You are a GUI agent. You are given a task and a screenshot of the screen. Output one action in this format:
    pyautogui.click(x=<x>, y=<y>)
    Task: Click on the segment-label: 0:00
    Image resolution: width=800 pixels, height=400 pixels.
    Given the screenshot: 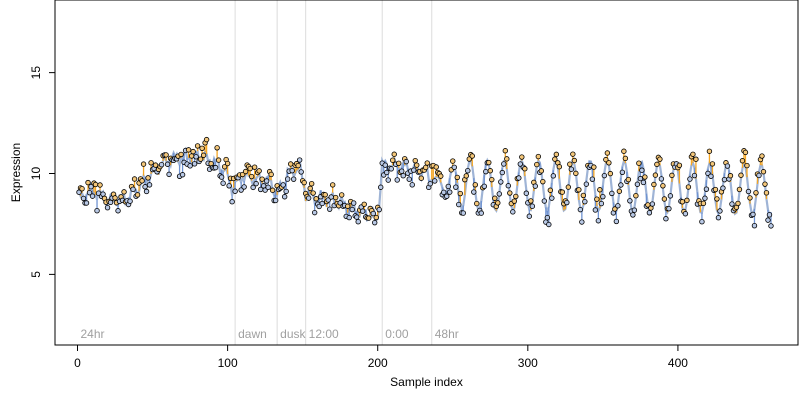 What is the action you would take?
    pyautogui.click(x=397, y=334)
    